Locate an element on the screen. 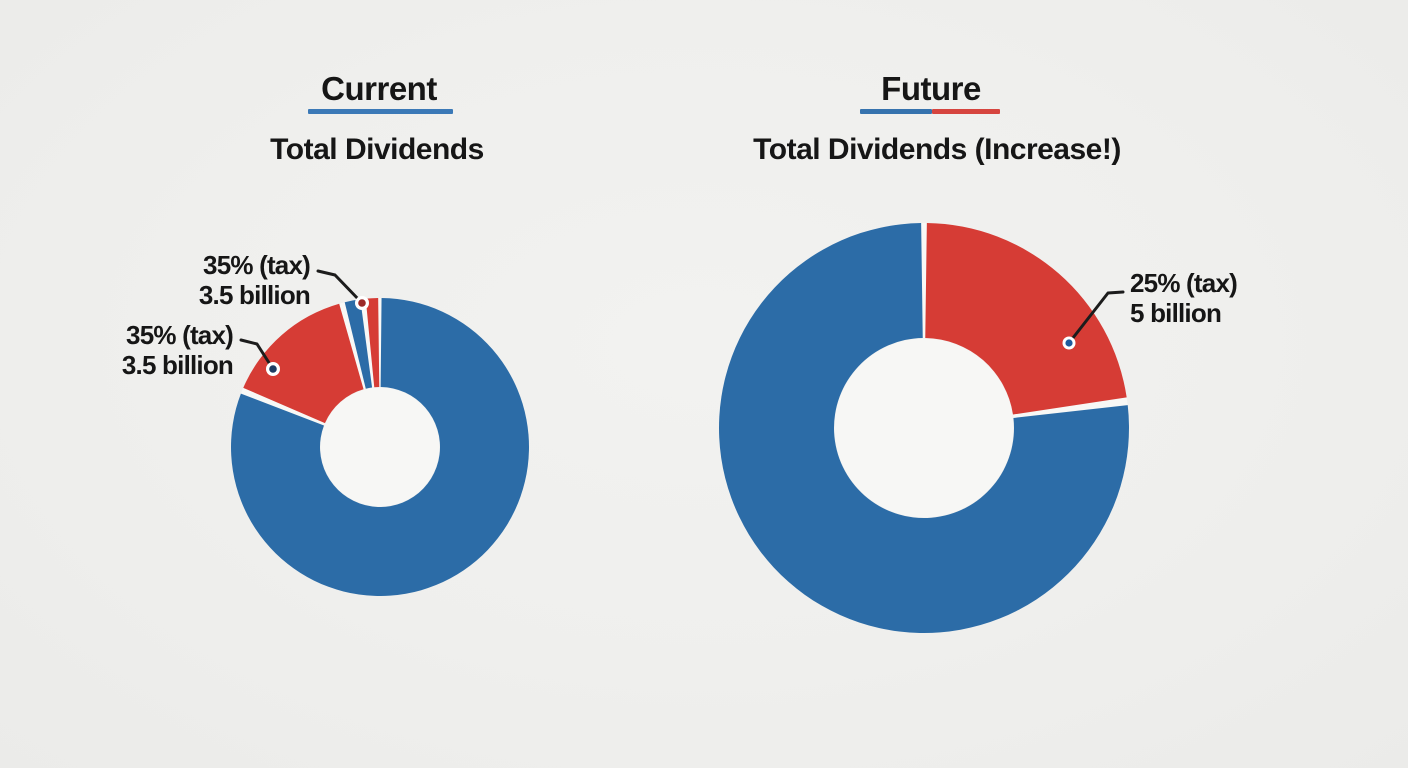  callout-current-tax-sliver: 35% (tax) 3.5 billion is located at coordinates (210, 280).